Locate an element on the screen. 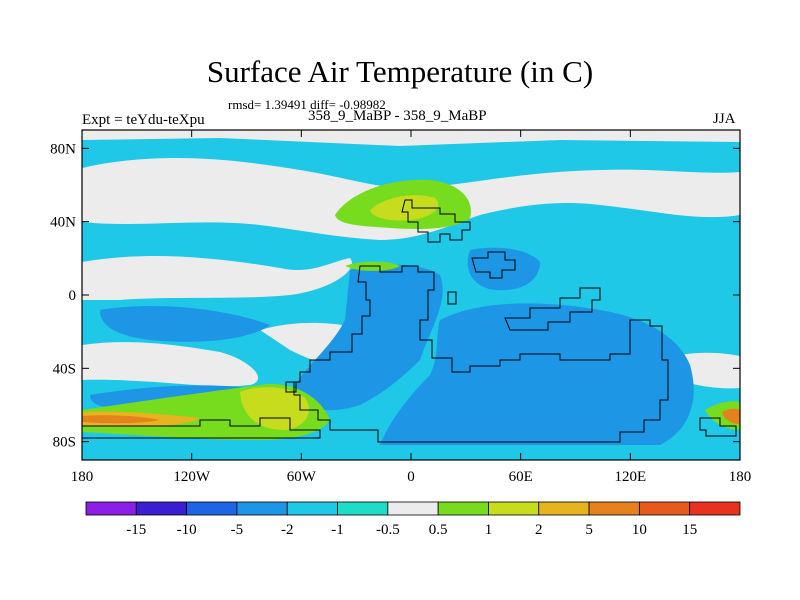  field-warm-south-yellow is located at coordinates (274, 408).